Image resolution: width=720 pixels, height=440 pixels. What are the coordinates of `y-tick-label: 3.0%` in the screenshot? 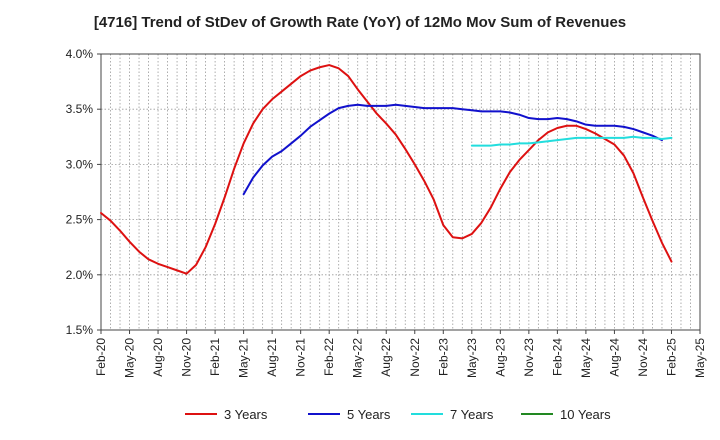 It's located at (80, 164).